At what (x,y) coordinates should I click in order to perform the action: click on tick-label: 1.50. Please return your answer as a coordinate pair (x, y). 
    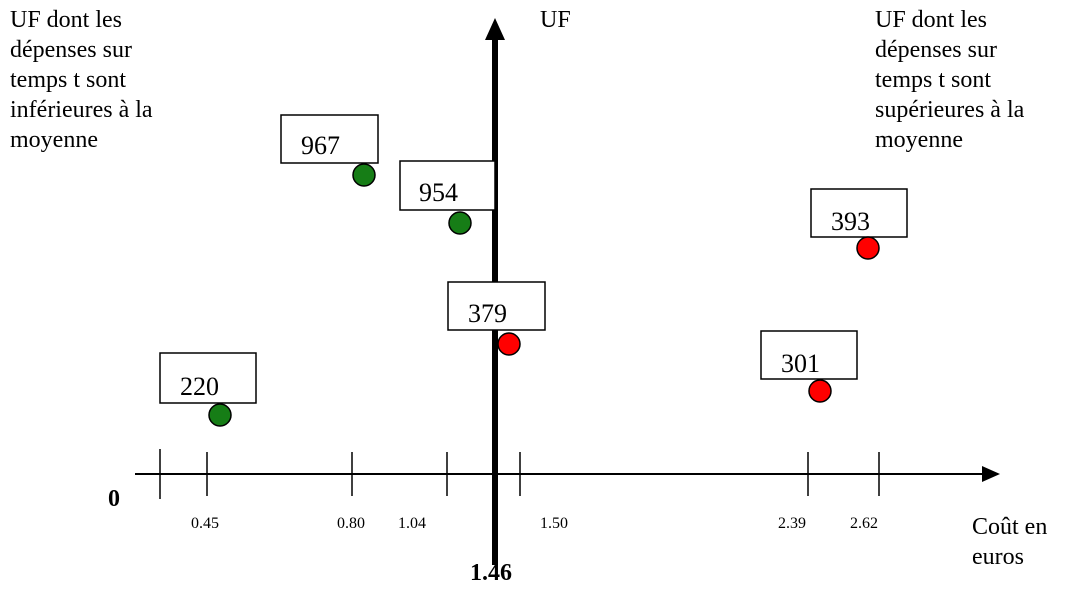
    Looking at the image, I should click on (554, 523).